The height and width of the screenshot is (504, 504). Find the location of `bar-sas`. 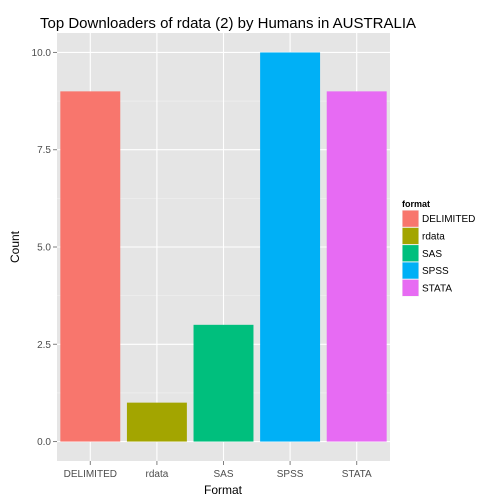

bar-sas is located at coordinates (223, 383).